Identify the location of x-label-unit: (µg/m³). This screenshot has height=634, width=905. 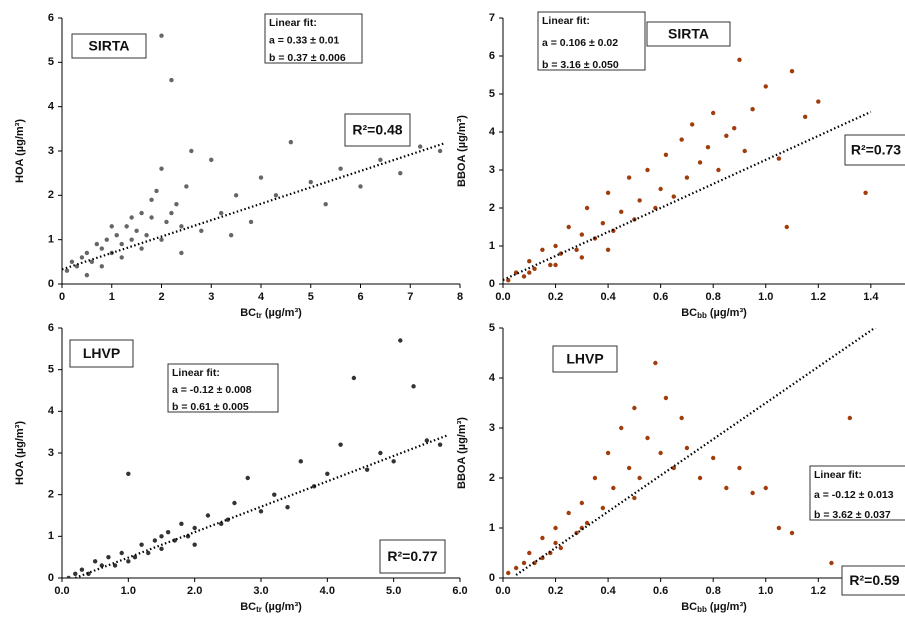
(283, 313).